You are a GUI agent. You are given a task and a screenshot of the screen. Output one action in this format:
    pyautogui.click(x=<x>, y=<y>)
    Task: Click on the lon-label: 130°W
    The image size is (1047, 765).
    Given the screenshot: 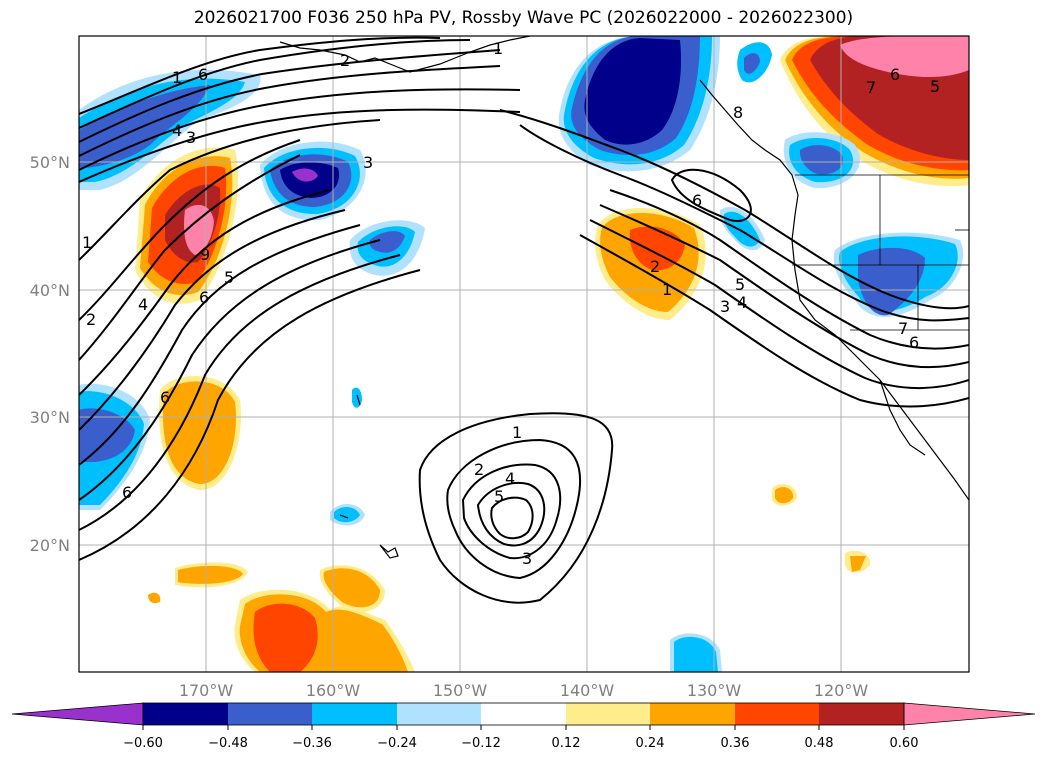 What is the action you would take?
    pyautogui.click(x=714, y=690)
    